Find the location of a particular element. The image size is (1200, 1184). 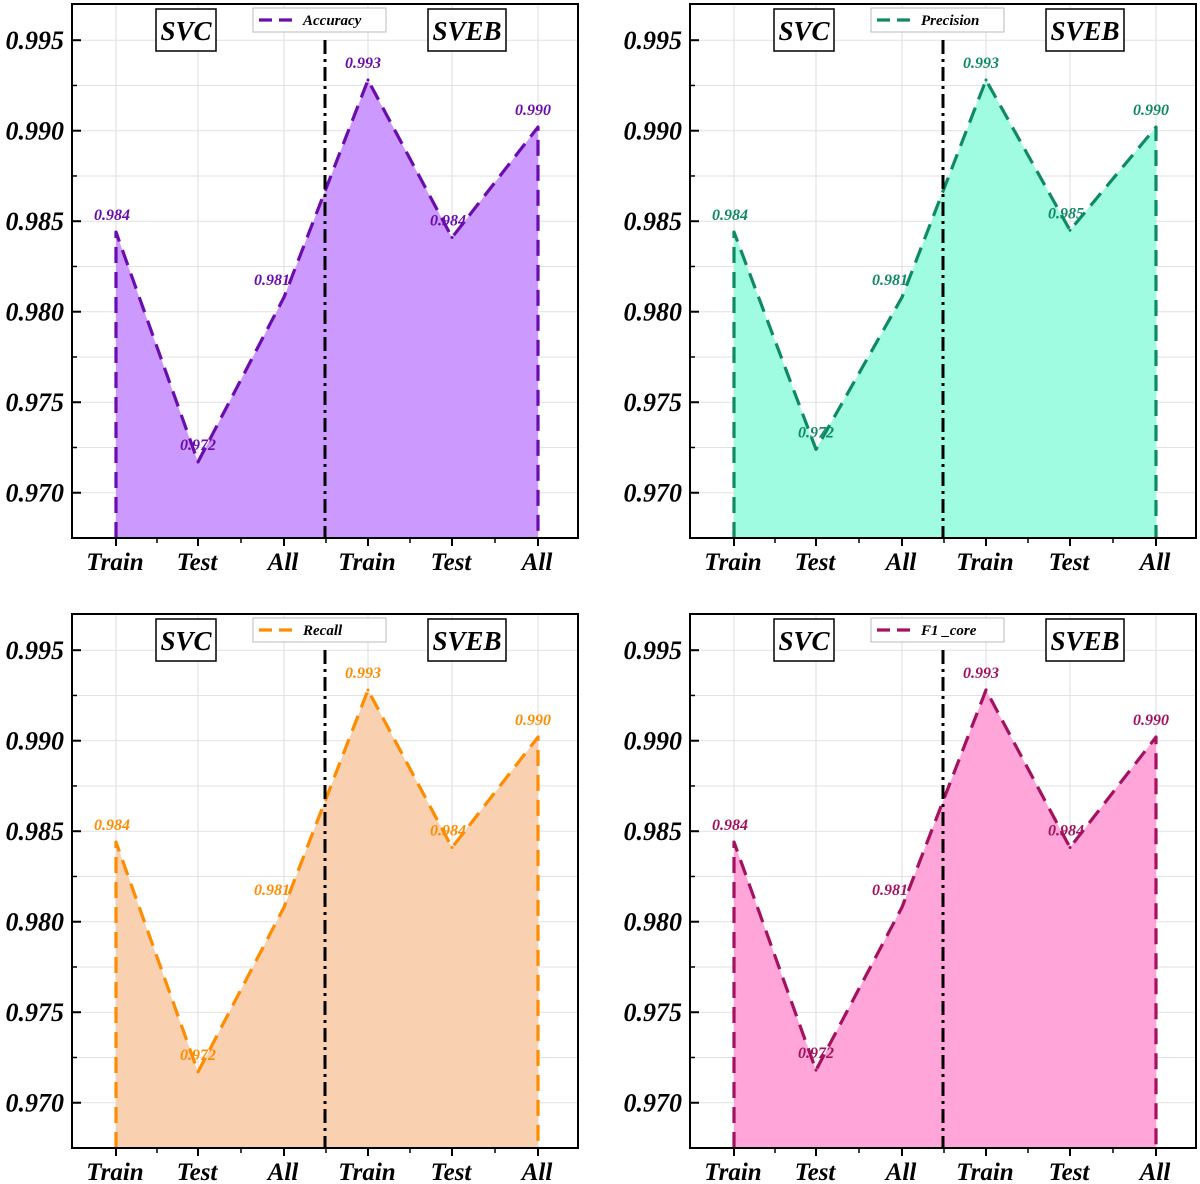

legend-label: Recall is located at coordinates (322, 631).